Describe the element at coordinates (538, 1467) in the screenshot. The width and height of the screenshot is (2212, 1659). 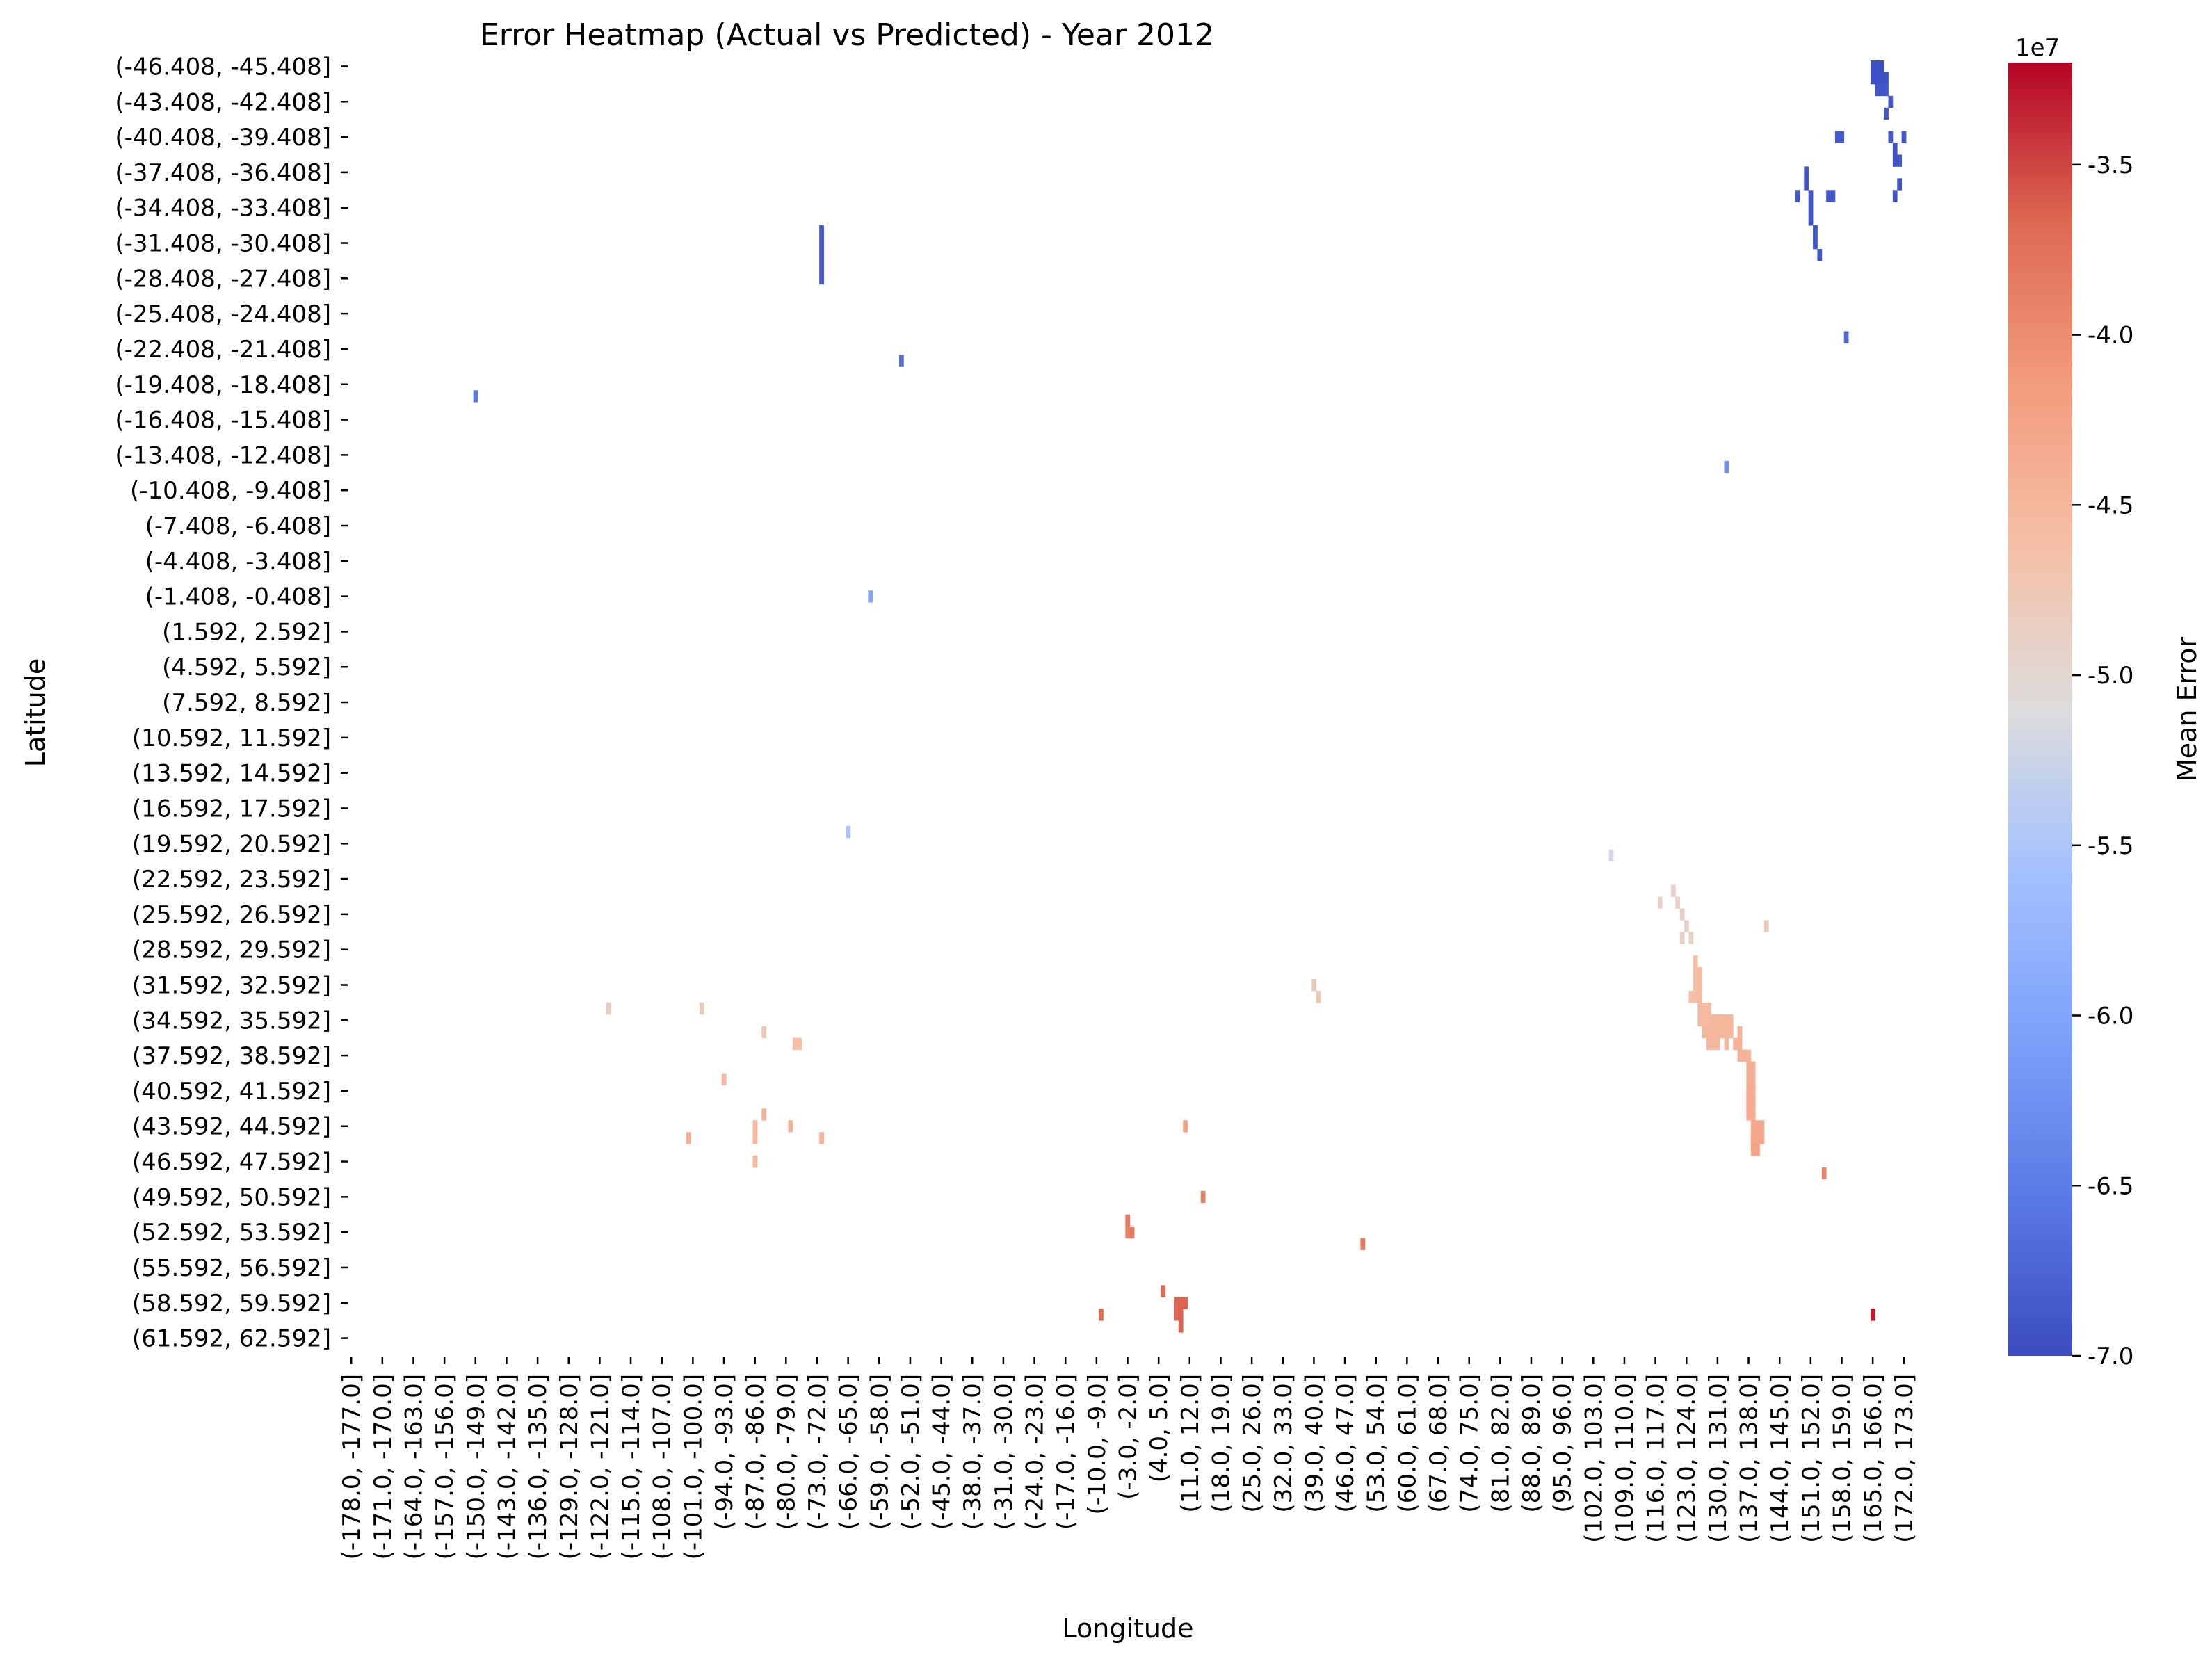
I see `x-tick-label: (-136.0, -135.0]` at that location.